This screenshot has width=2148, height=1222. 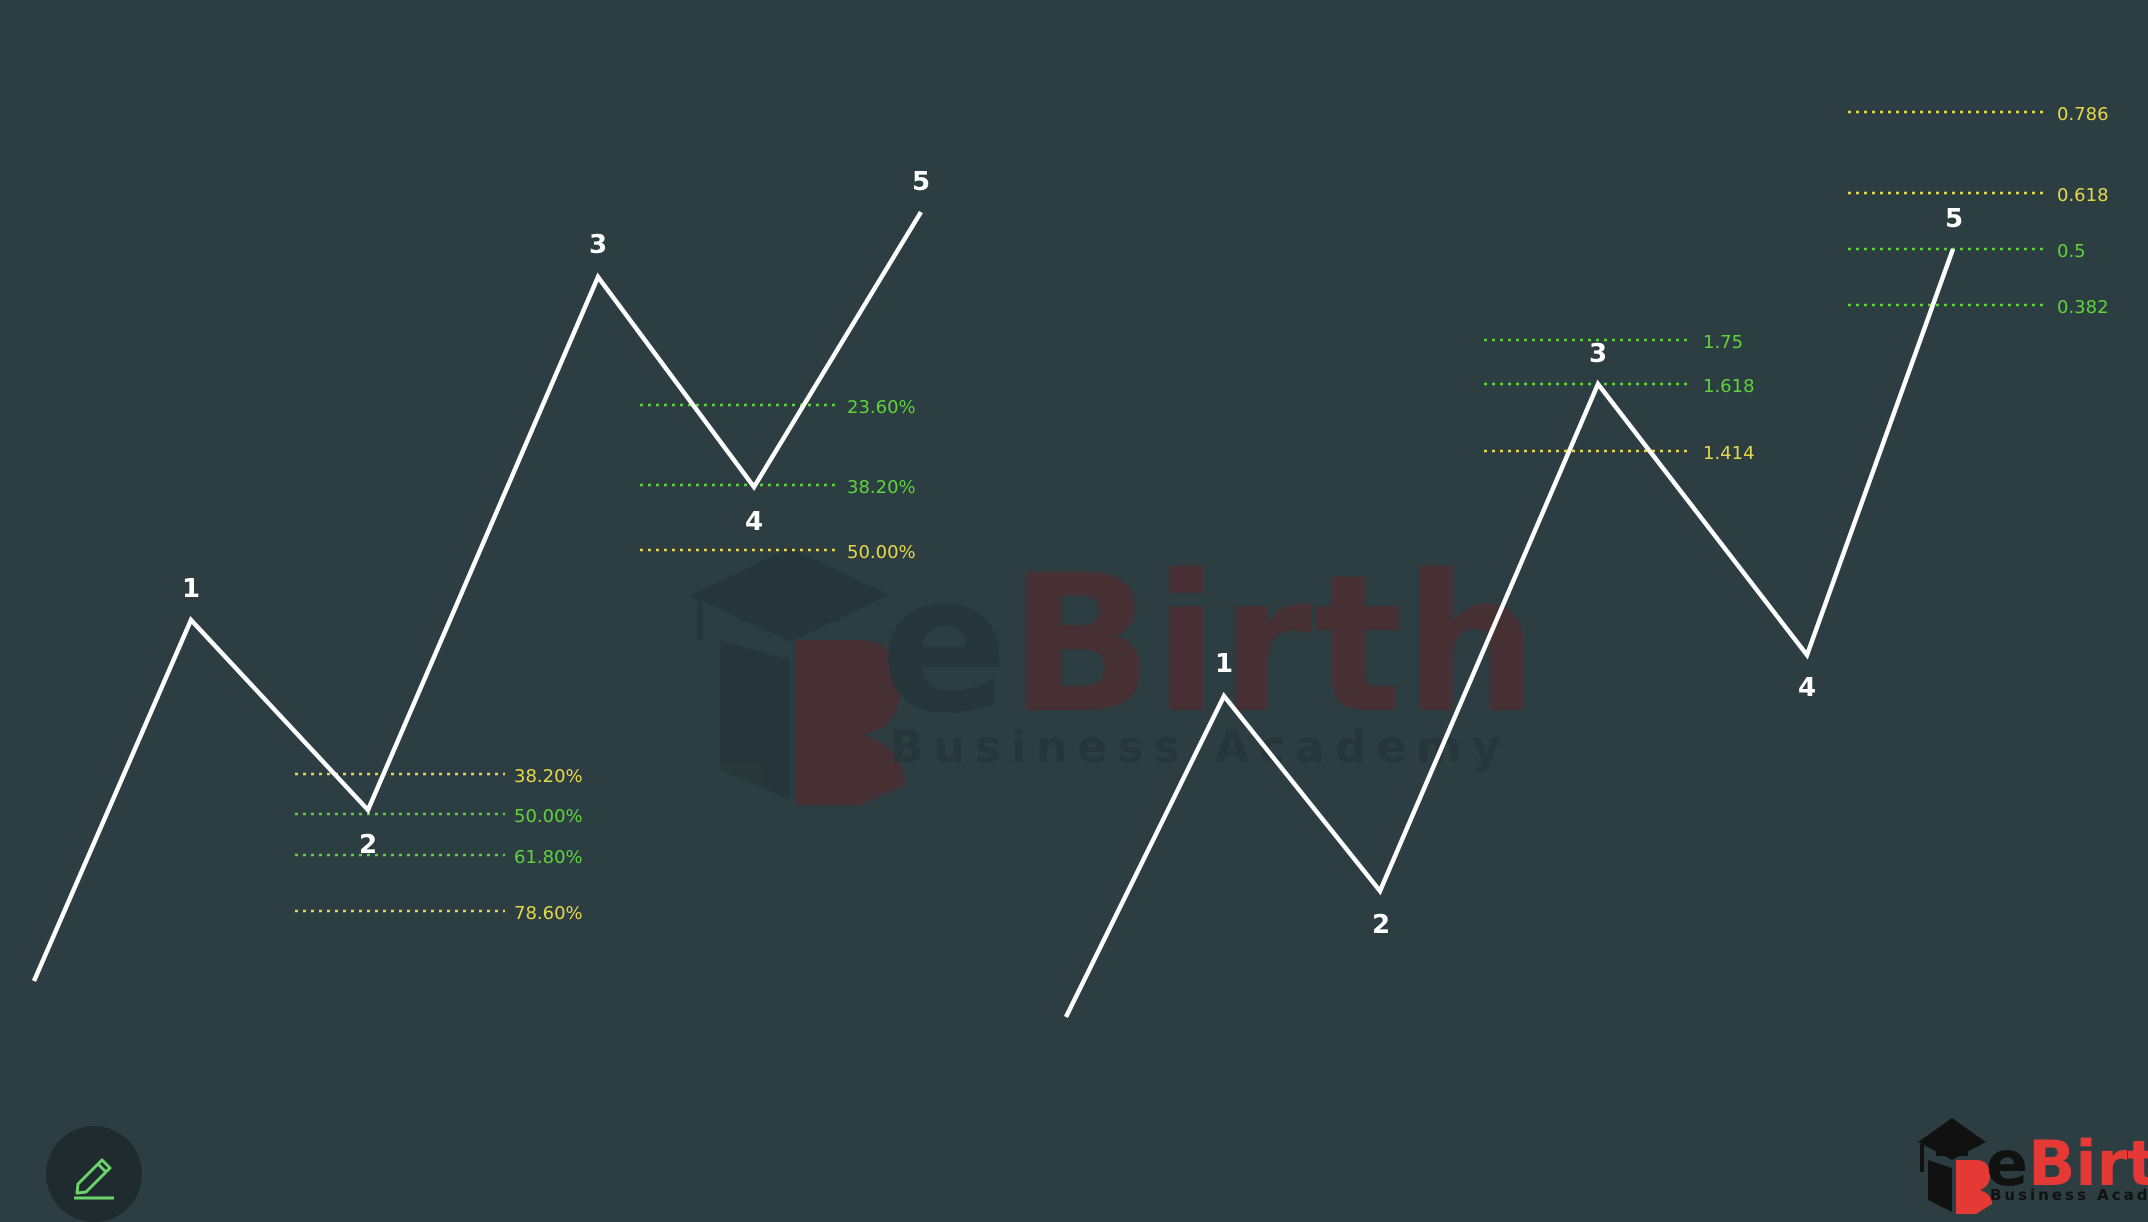 What do you see at coordinates (439, 913) in the screenshot?
I see `fib-level-row: 78.60%` at bounding box center [439, 913].